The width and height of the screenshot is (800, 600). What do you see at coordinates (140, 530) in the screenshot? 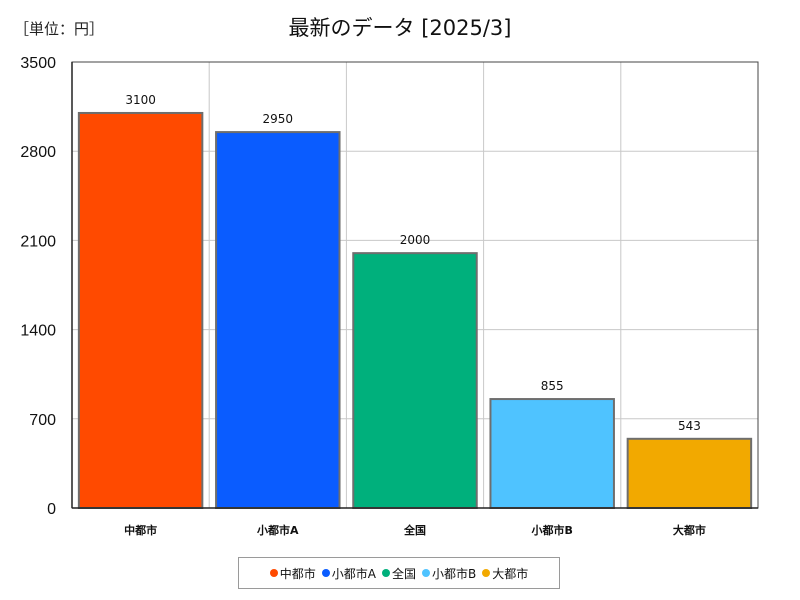
I see `x-tick-label: 中都市` at bounding box center [140, 530].